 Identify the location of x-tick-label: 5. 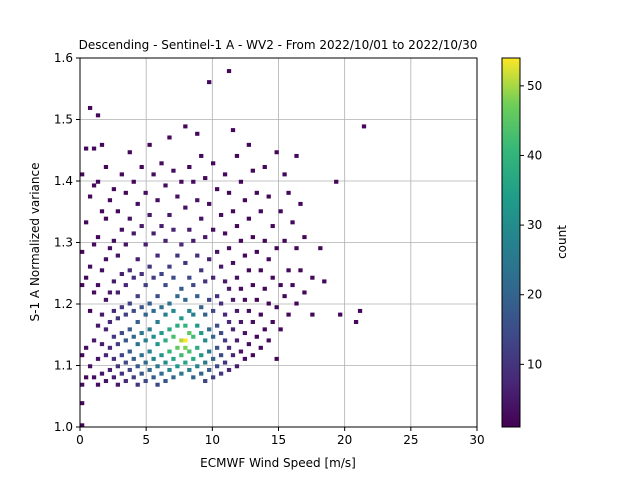
(146, 440).